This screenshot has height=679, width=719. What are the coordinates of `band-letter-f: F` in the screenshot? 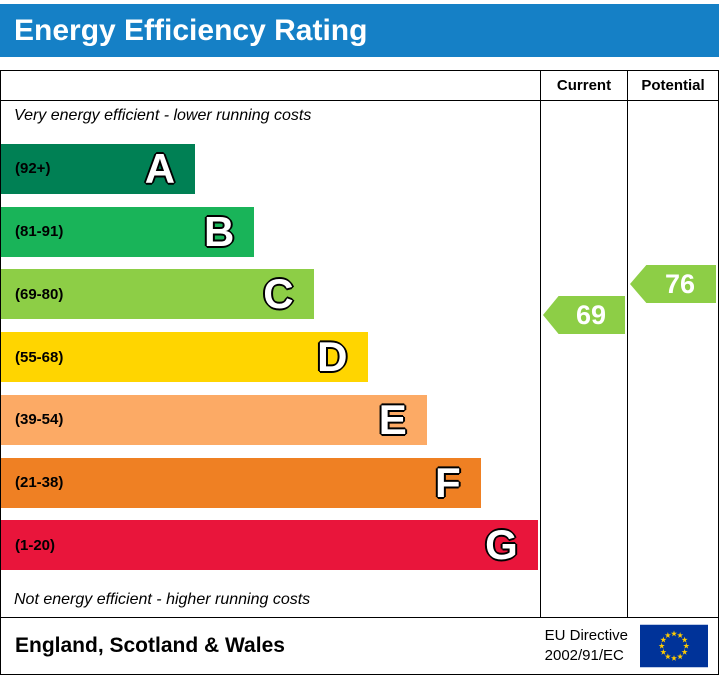 It's located at (448, 482).